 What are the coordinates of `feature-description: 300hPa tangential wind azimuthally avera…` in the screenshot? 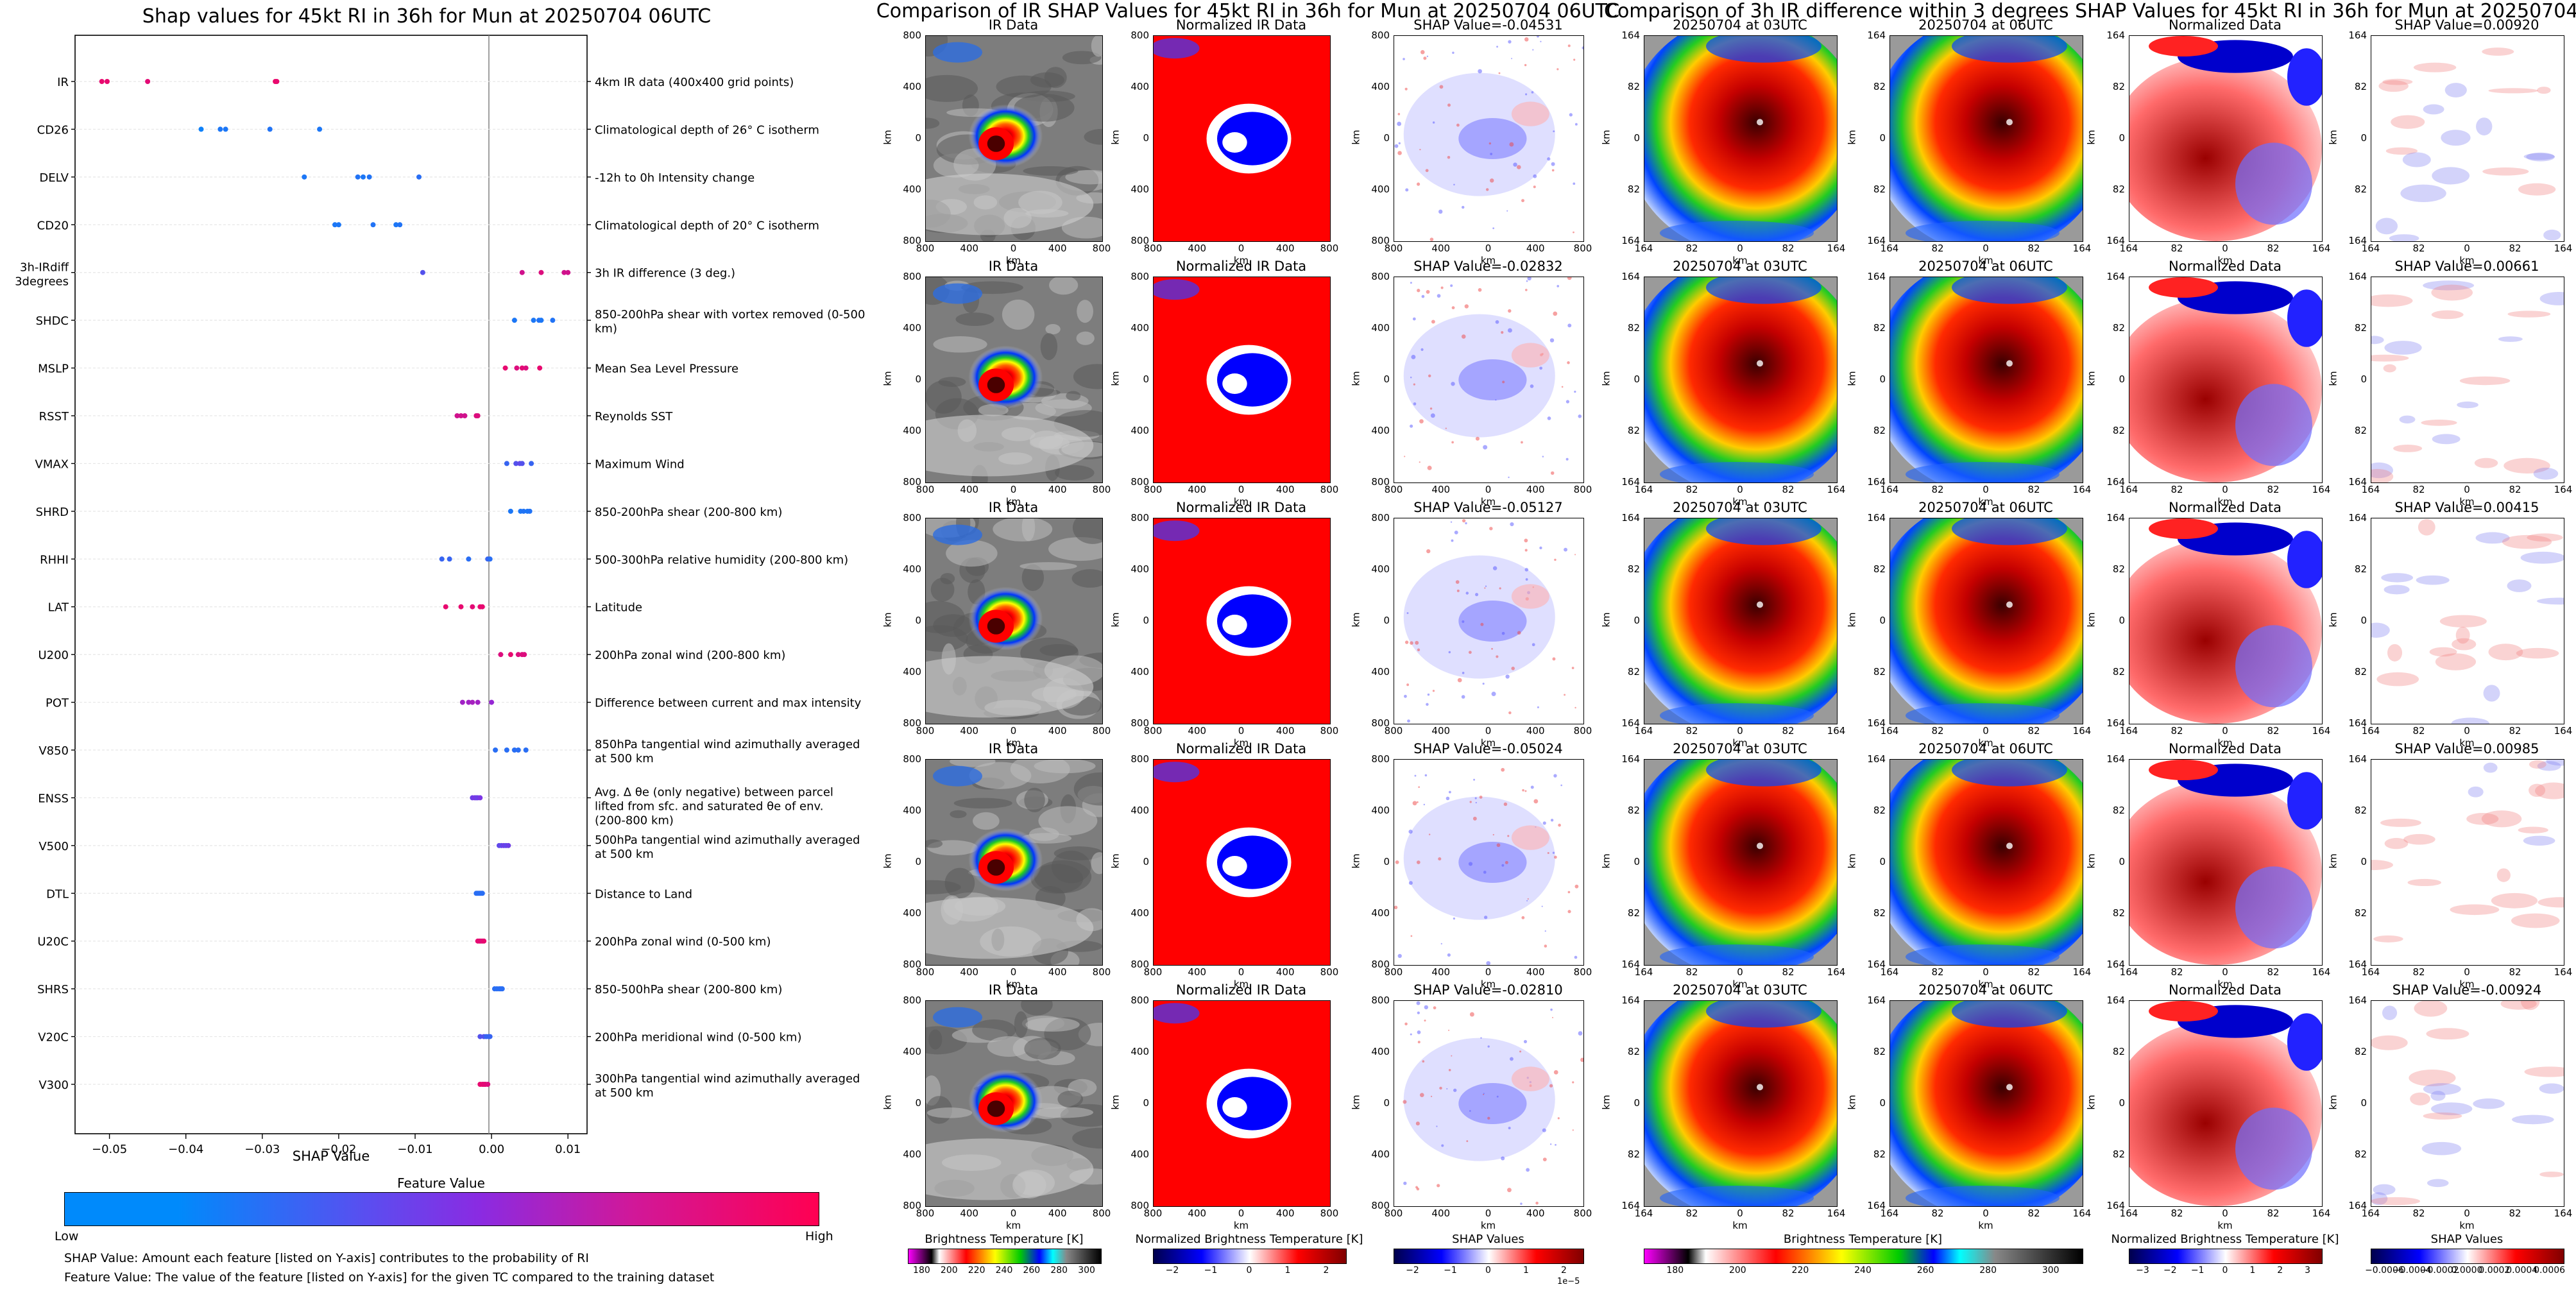 It's located at (727, 1086).